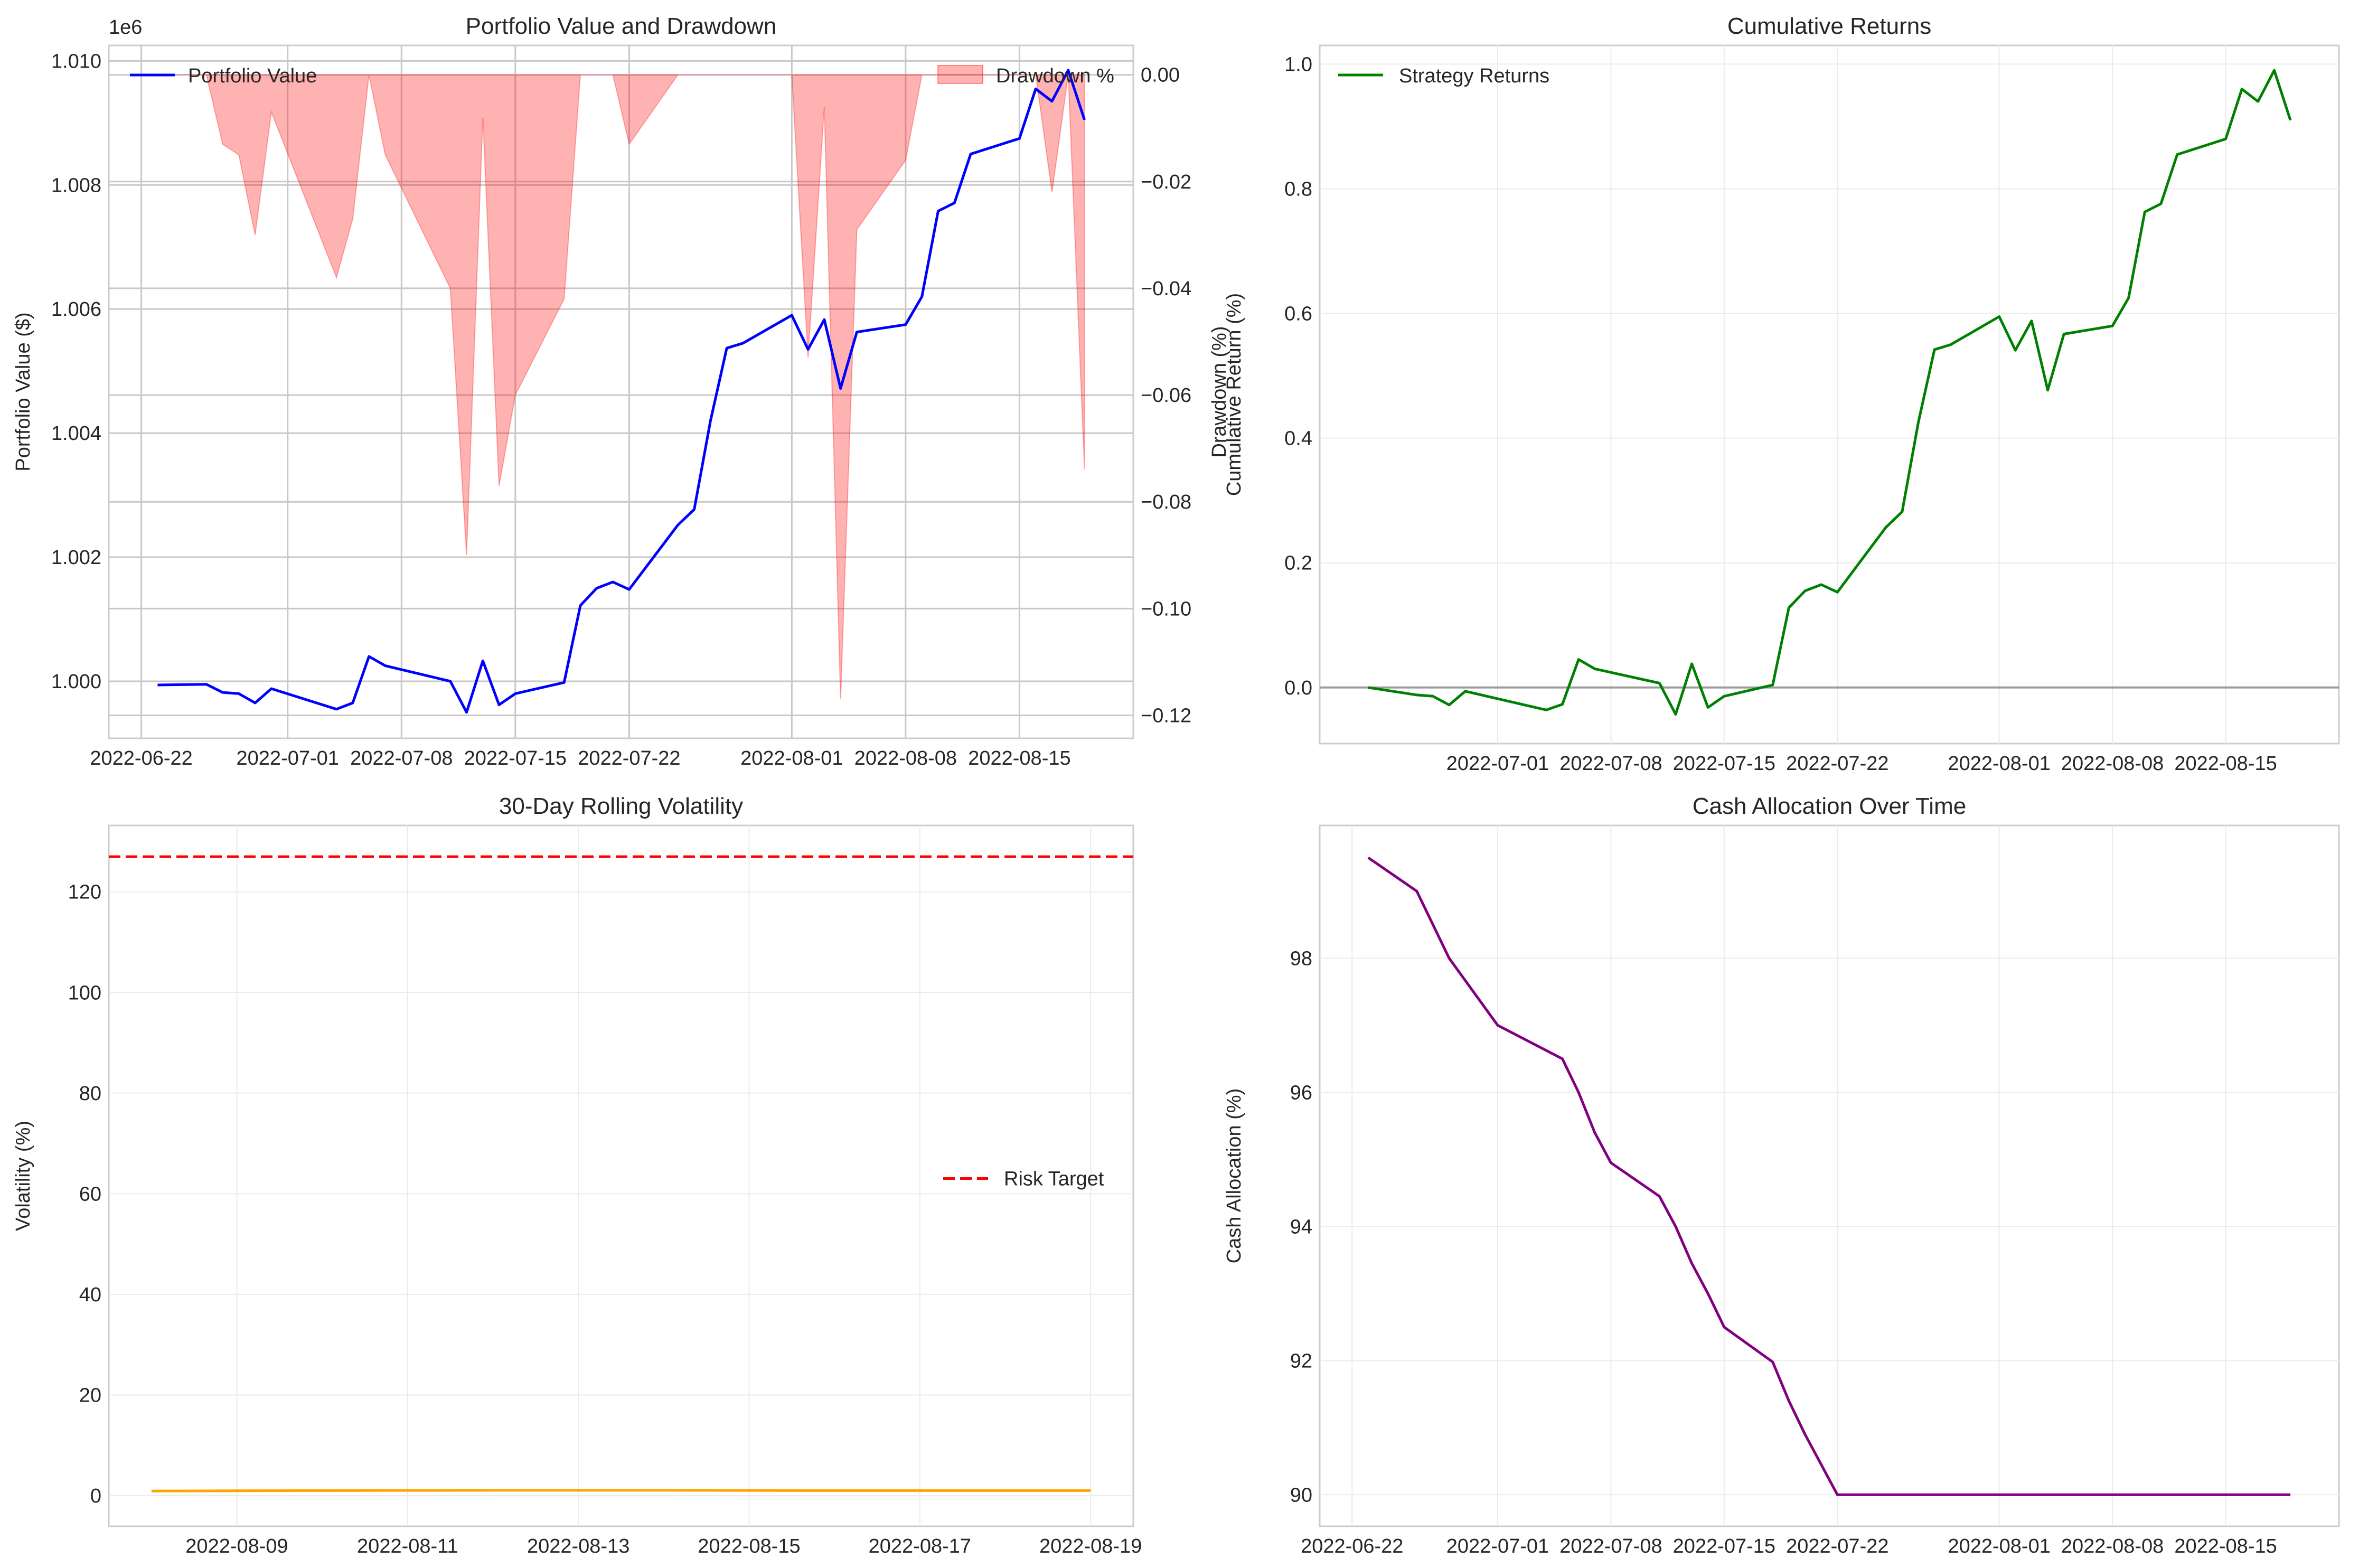 Image resolution: width=2359 pixels, height=1568 pixels. Describe the element at coordinates (1724, 764) in the screenshot. I see `returns-xtick-label: 2022-07-15` at that location.